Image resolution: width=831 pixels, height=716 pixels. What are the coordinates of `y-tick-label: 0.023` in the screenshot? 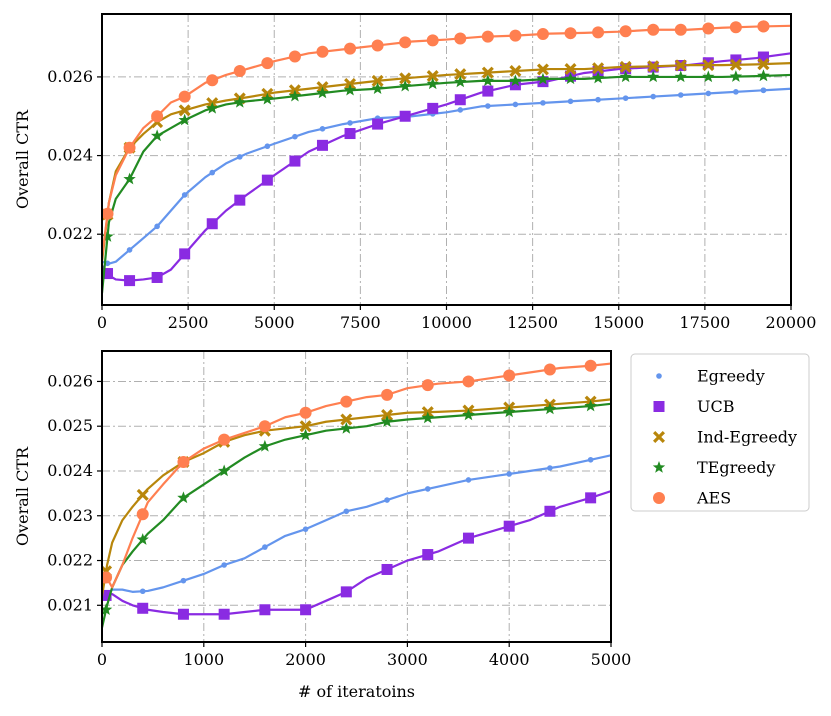 It's located at (70, 515).